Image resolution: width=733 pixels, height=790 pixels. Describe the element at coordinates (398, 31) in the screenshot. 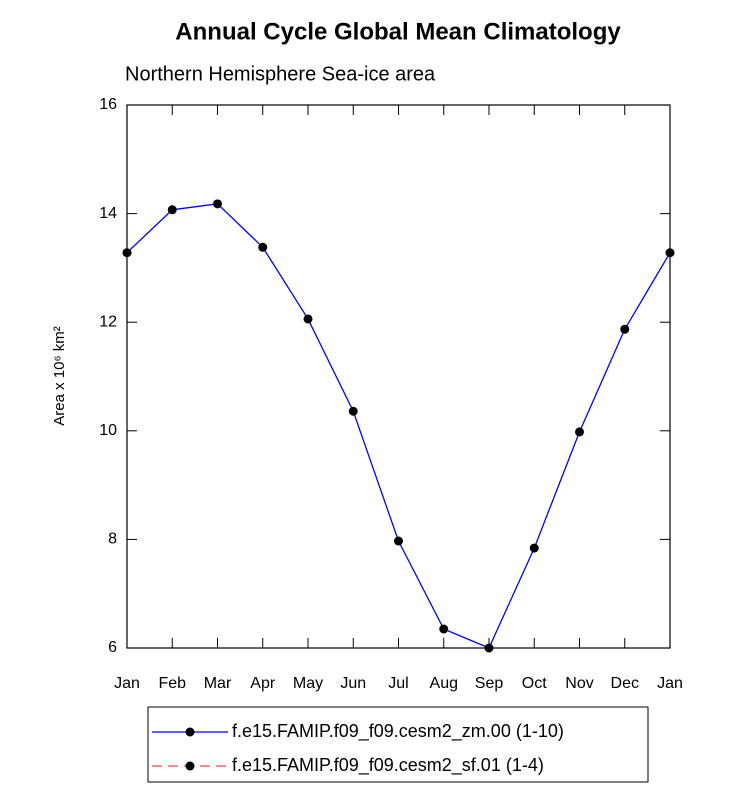

I see `chart-title: Annual Cycle Global Mean Climatology` at that location.